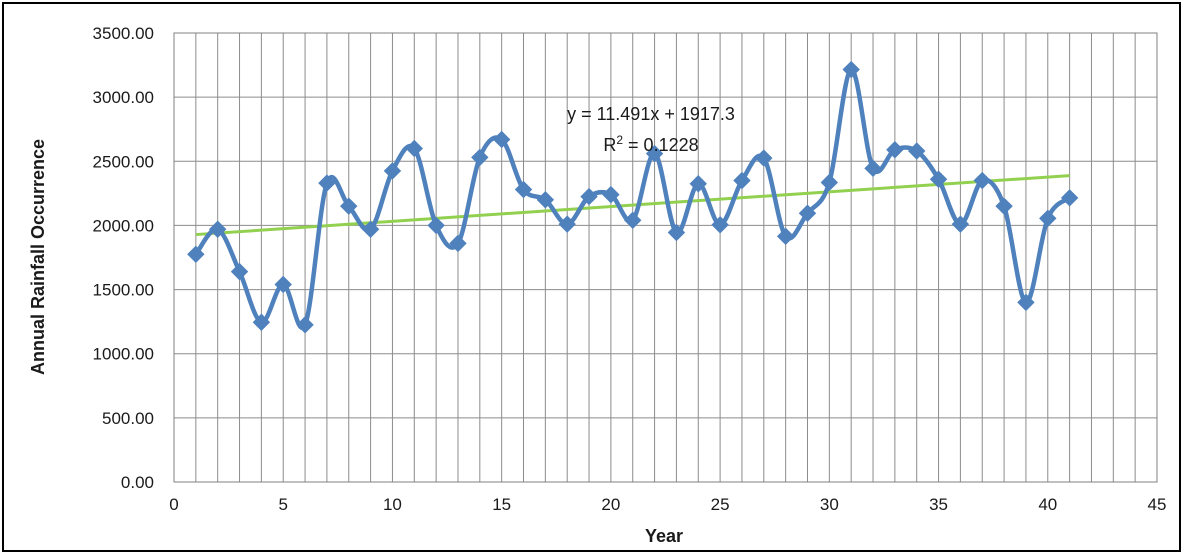 Image resolution: width=1183 pixels, height=554 pixels. I want to click on x-axis-title: Year, so click(664, 536).